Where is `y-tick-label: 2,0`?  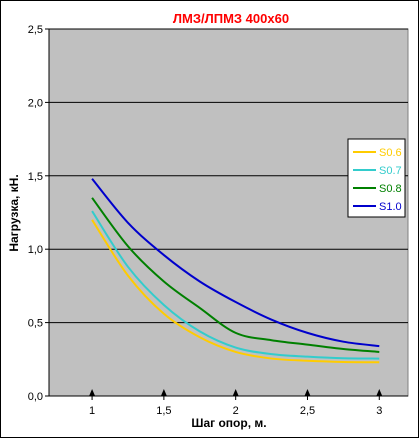 y-tick-label: 2,0 is located at coordinates (35, 103).